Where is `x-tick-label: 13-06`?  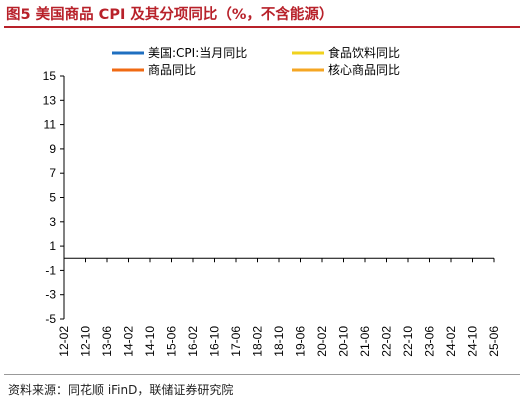 x-tick-label: 13-06 is located at coordinates (107, 341).